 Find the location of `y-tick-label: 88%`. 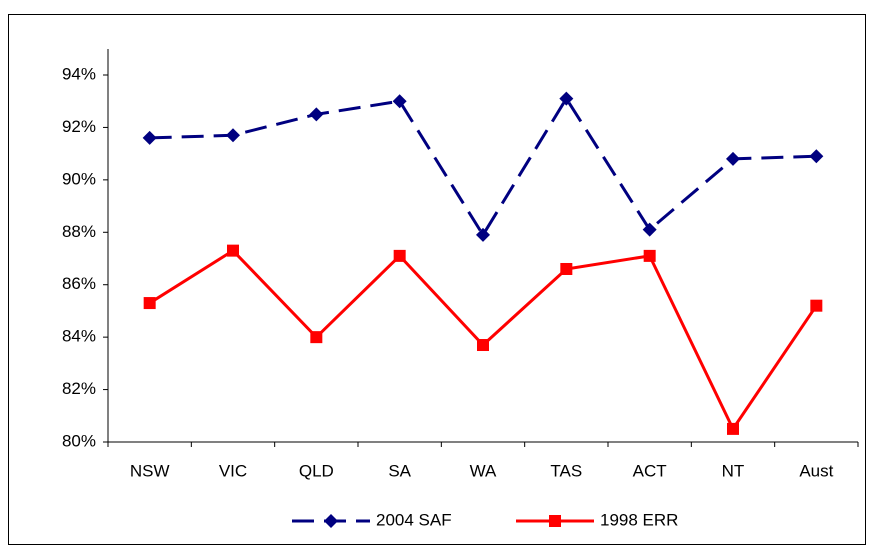

y-tick-label: 88% is located at coordinates (79, 231).